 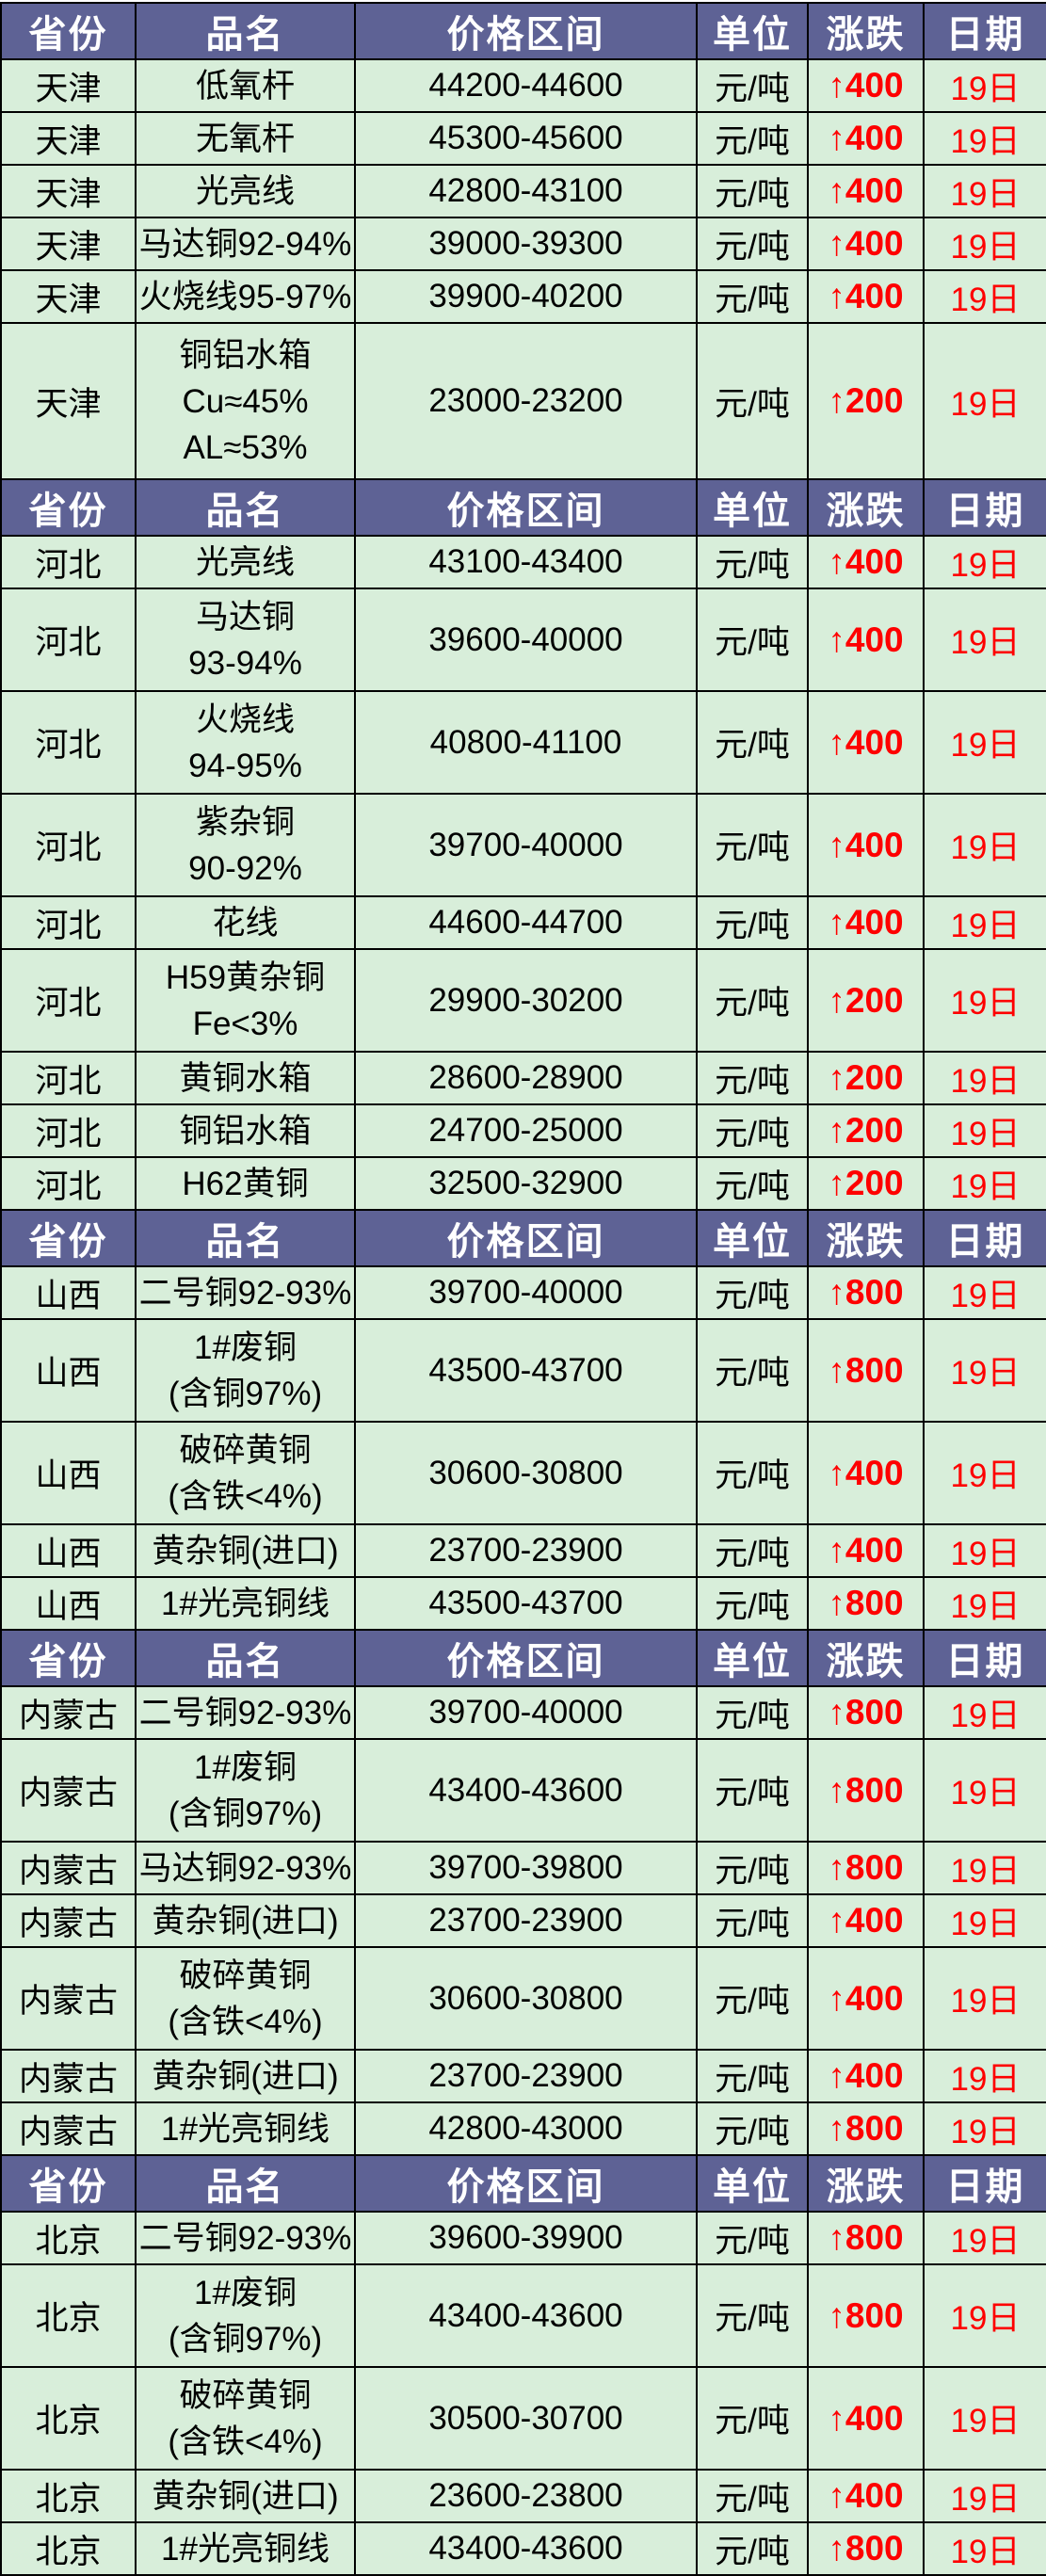 I want to click on province-cell: 河北, so click(x=68, y=1130).